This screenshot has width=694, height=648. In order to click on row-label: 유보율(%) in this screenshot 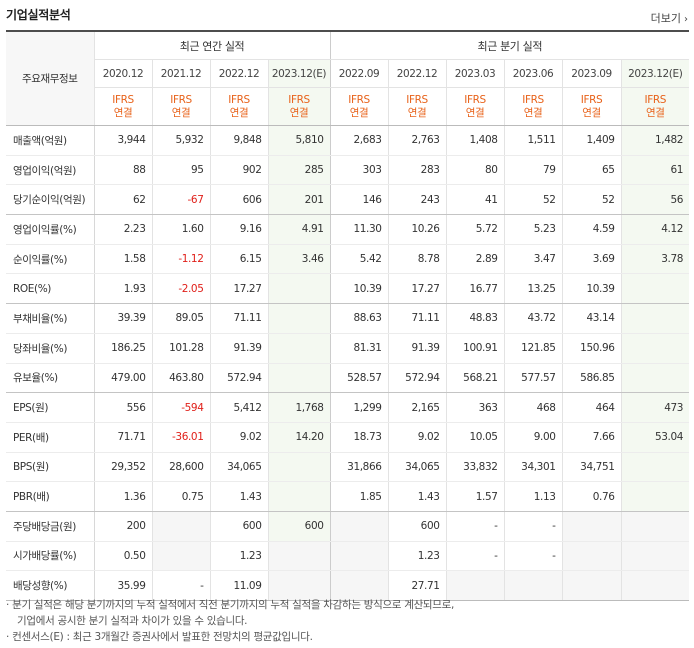, I will do `click(50, 378)`.